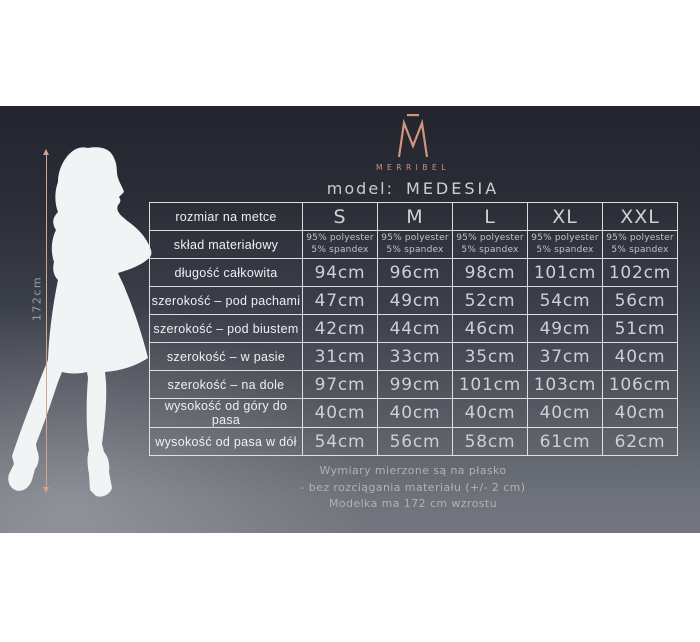 The height and width of the screenshot is (642, 700). Describe the element at coordinates (565, 441) in the screenshot. I see `measurement-cell: 61cm` at that location.